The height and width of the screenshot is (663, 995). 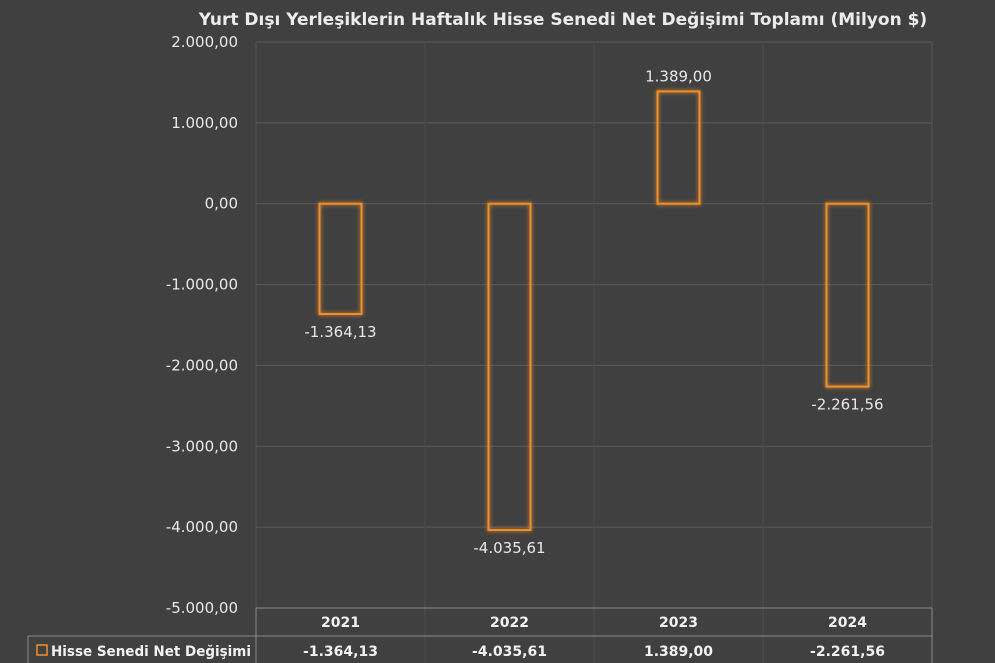 I want to click on data-label: -1.364,13, so click(x=340, y=332).